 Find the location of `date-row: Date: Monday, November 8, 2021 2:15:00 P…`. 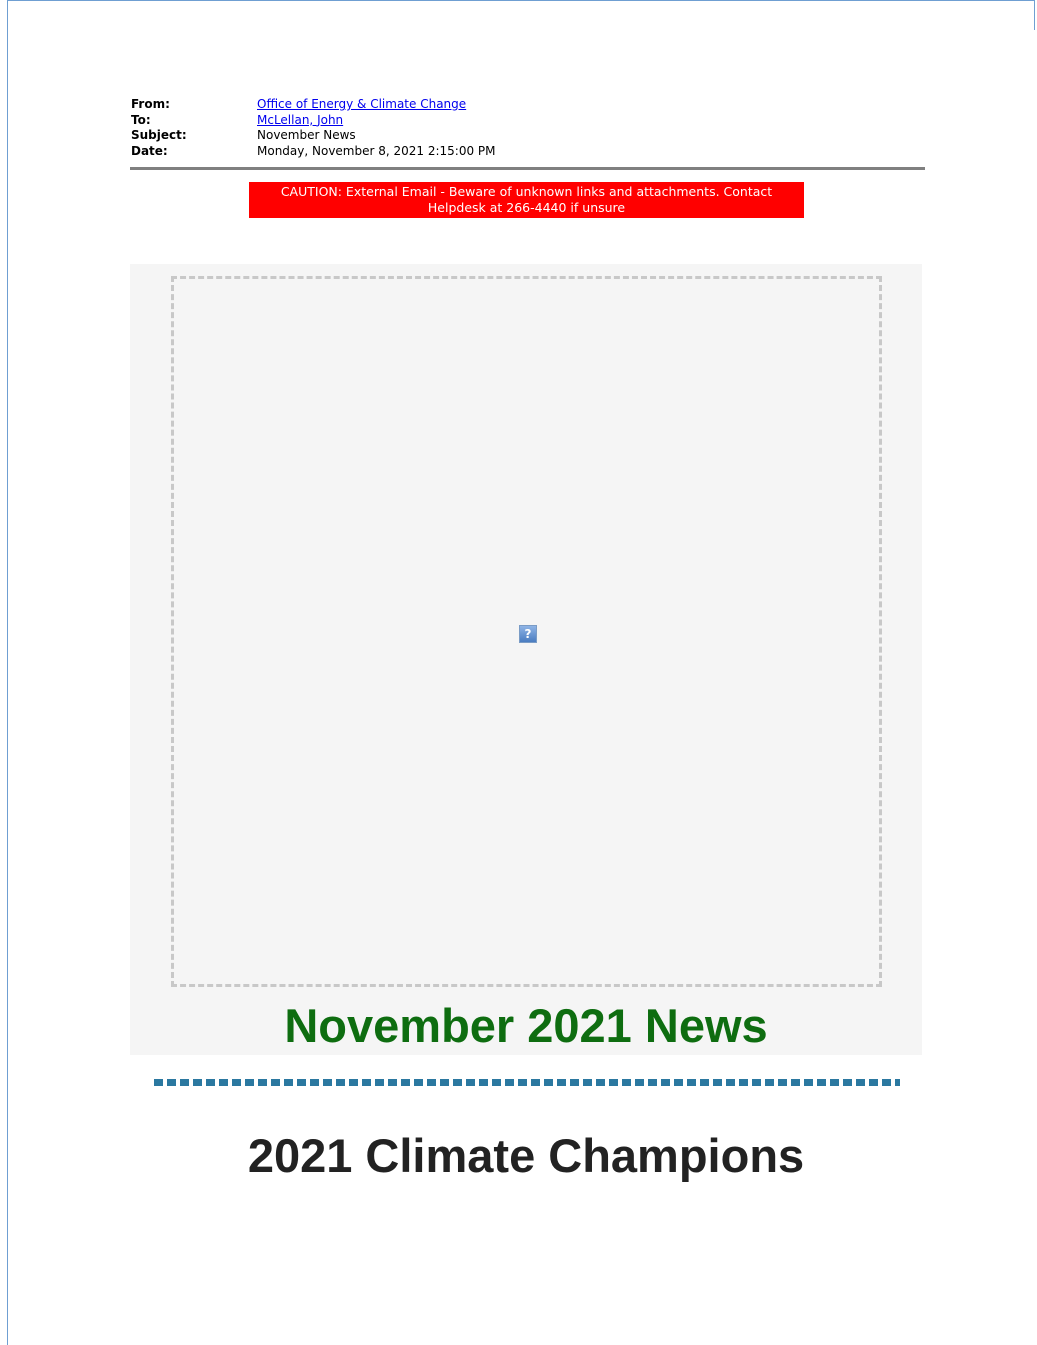

date-row: Date: Monday, November 8, 2021 2:15:00 P… is located at coordinates (313, 152).